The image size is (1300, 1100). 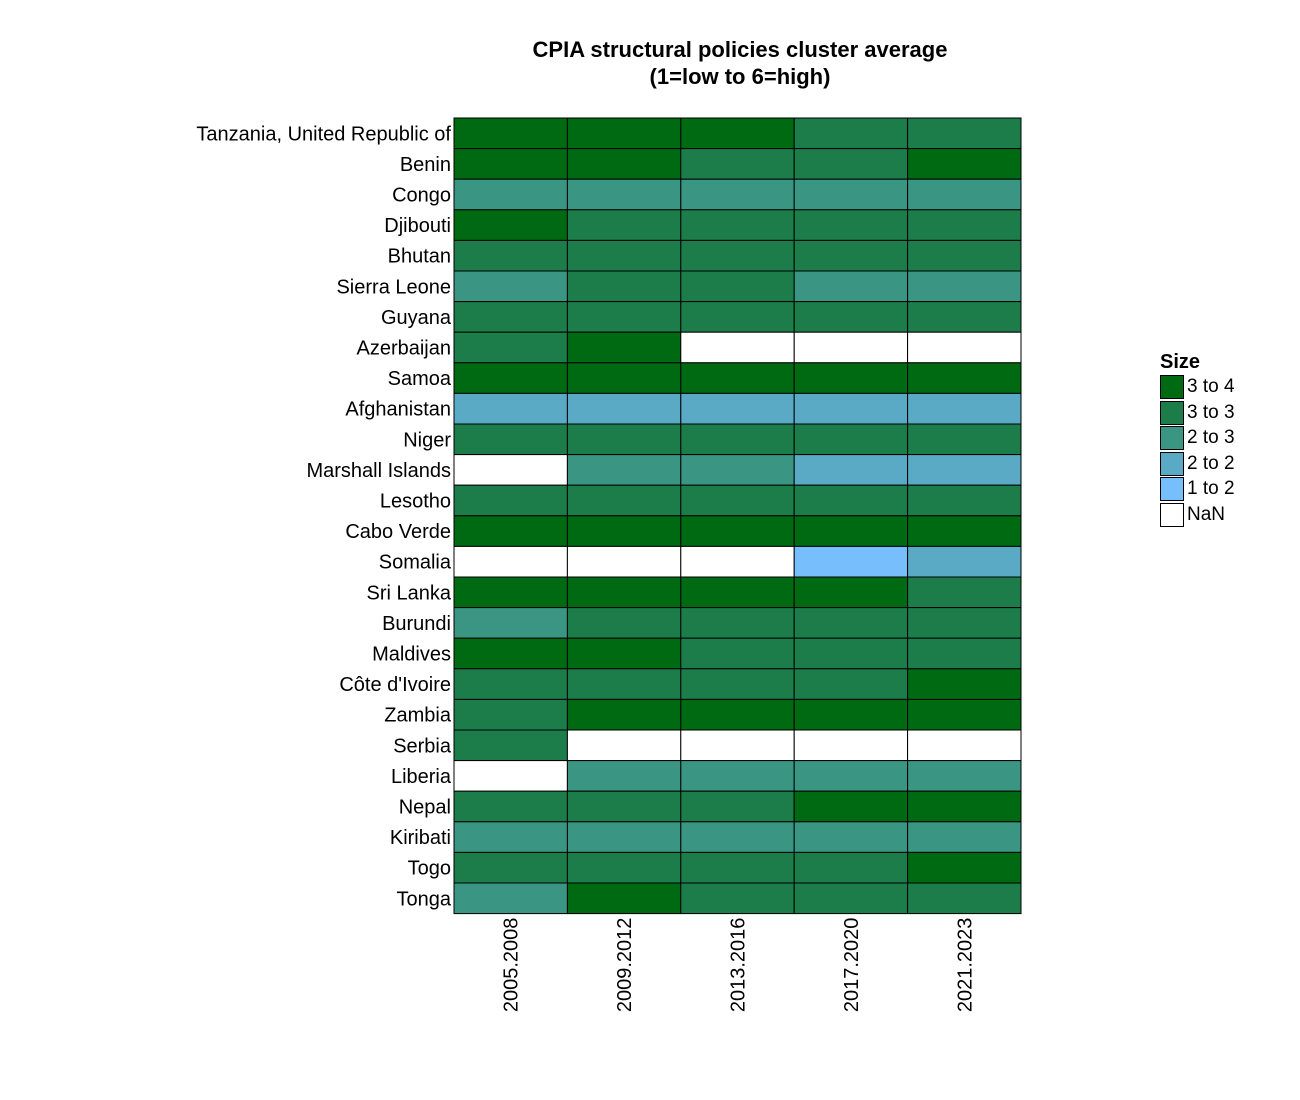 What do you see at coordinates (415, 502) in the screenshot?
I see `row-label: Lesotho` at bounding box center [415, 502].